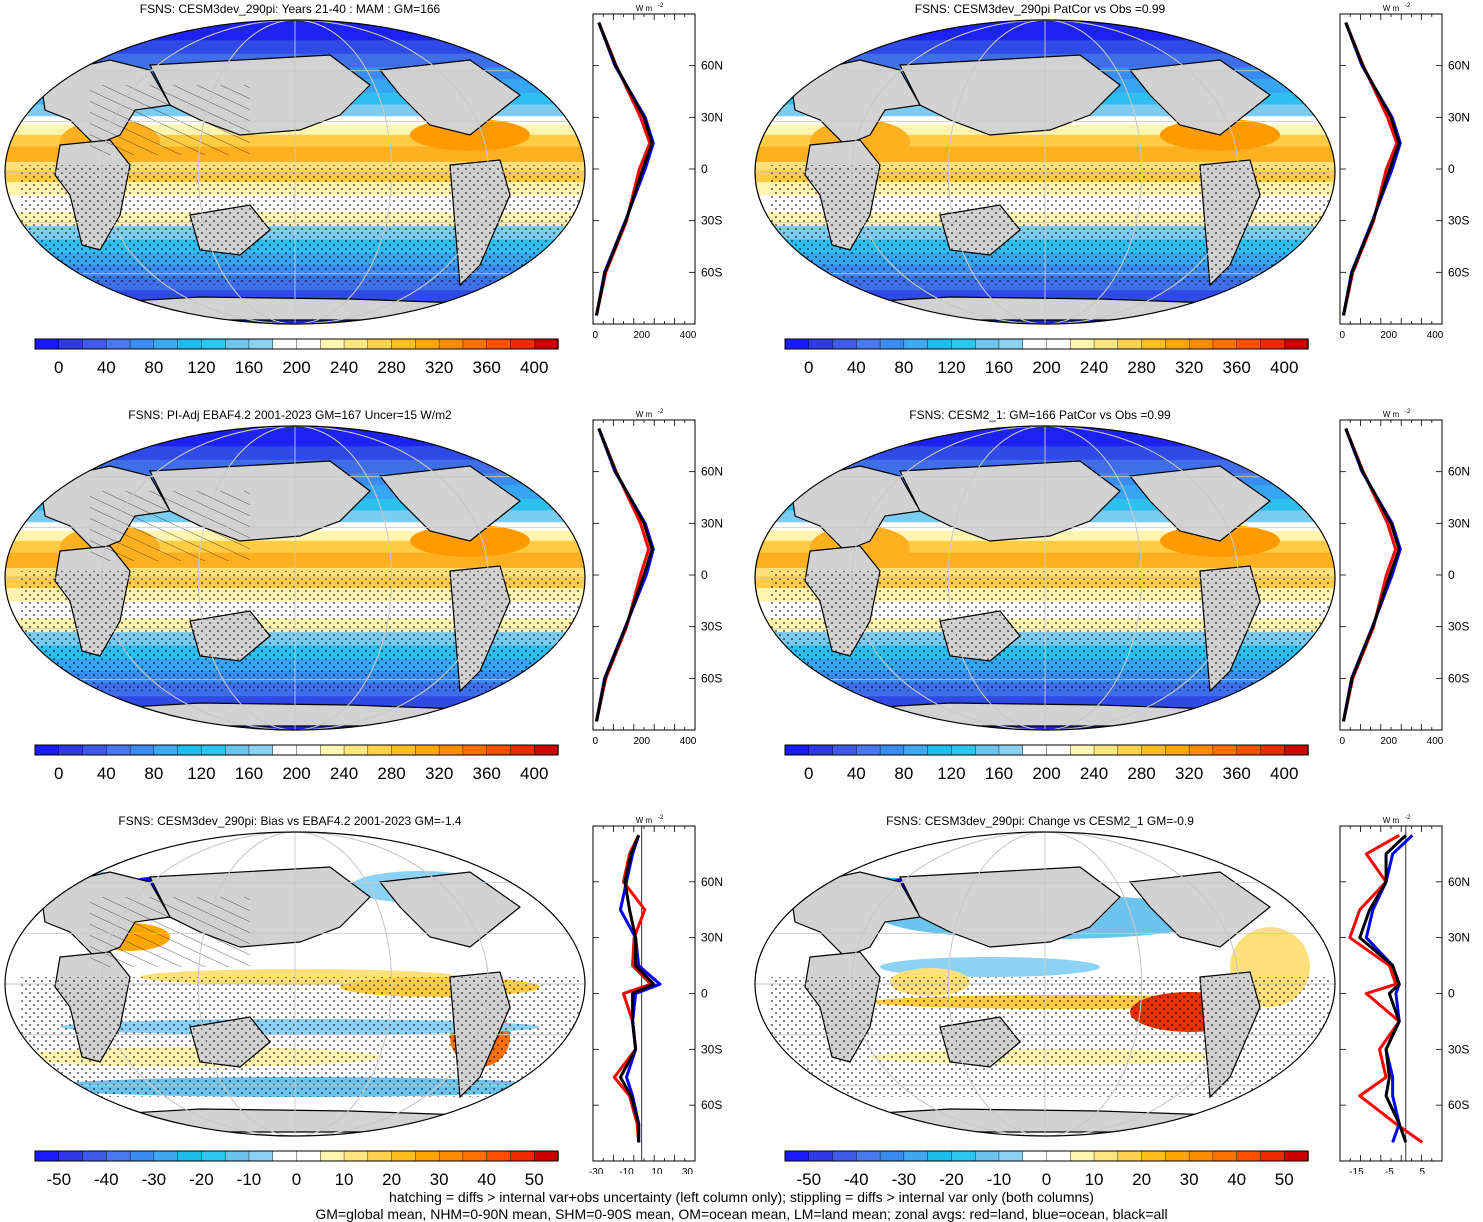 The height and width of the screenshot is (1222, 1483). What do you see at coordinates (249, 773) in the screenshot?
I see `colorbar-tick-label: 160` at bounding box center [249, 773].